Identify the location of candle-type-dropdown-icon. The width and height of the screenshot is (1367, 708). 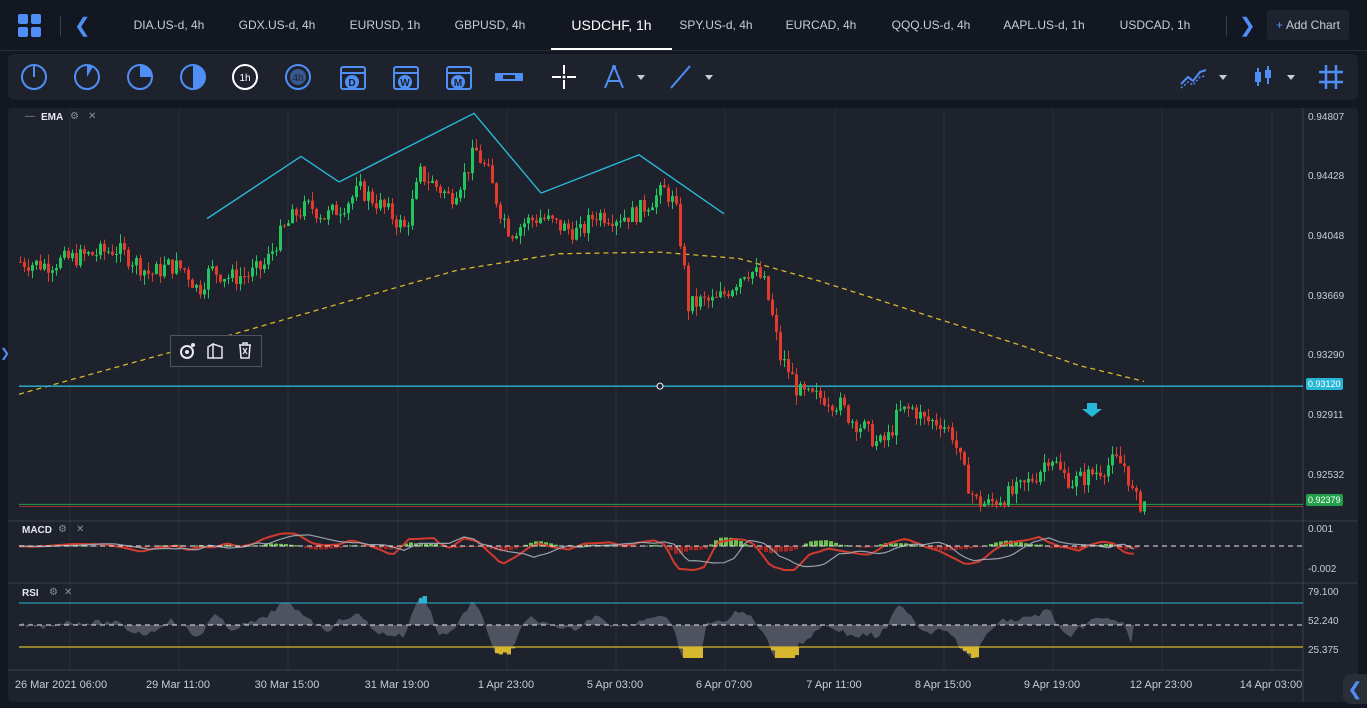
(1291, 77).